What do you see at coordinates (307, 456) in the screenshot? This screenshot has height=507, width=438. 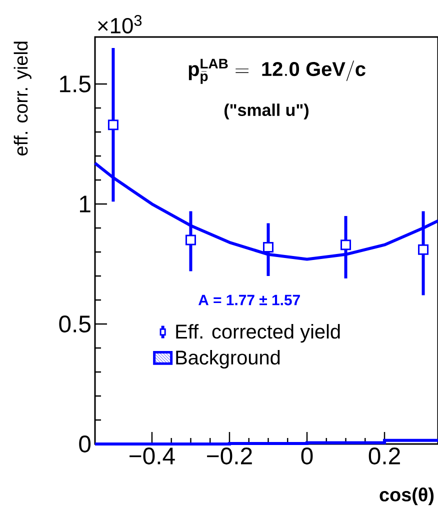 I see `x-tick-label: 0` at bounding box center [307, 456].